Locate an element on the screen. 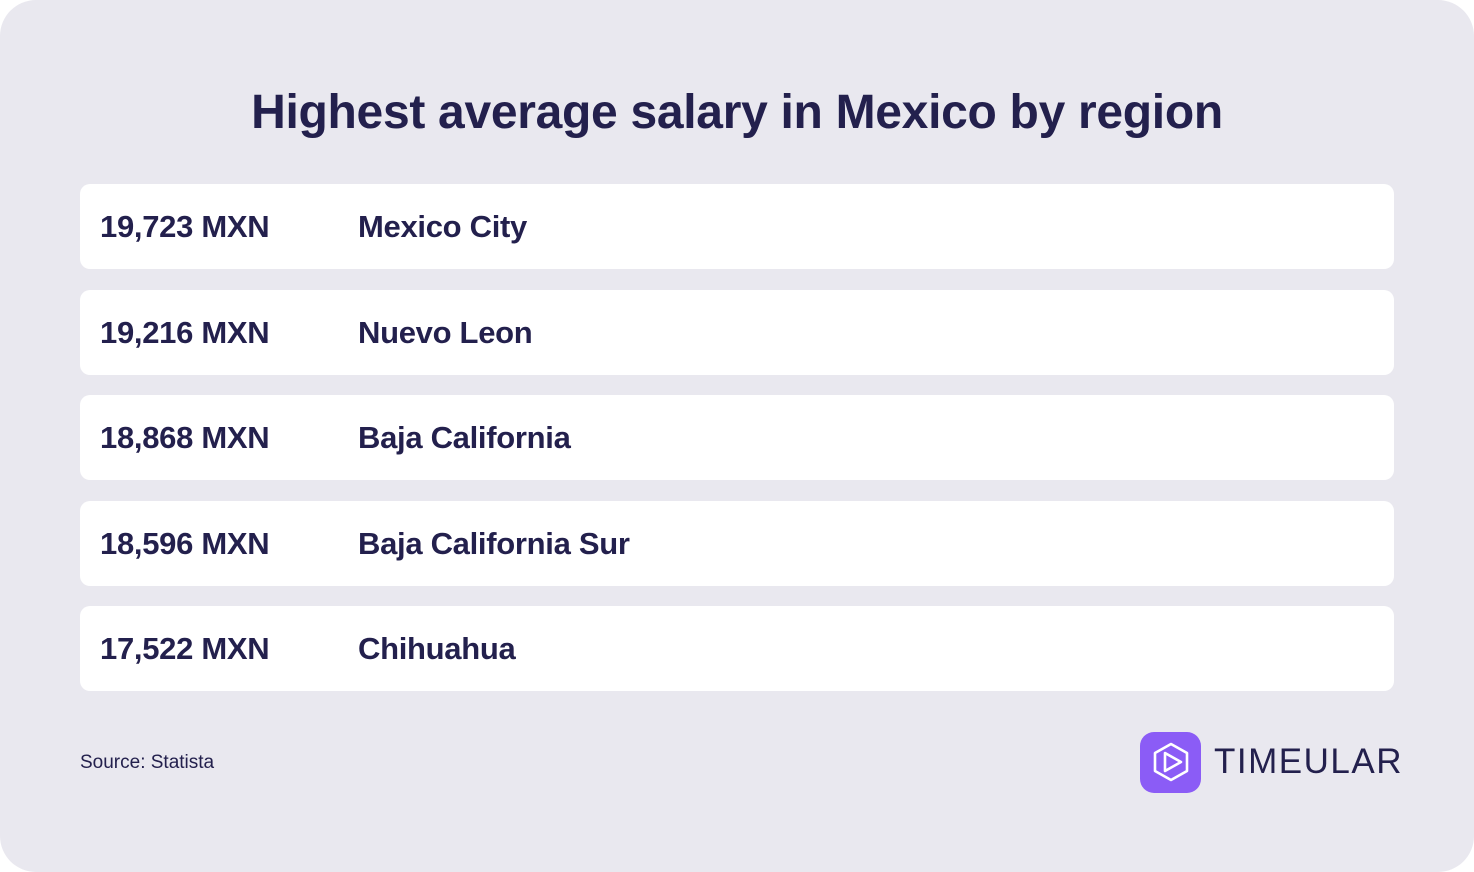 The height and width of the screenshot is (872, 1474). list-item: 17,522 MXN Chihuahua is located at coordinates (737, 648).